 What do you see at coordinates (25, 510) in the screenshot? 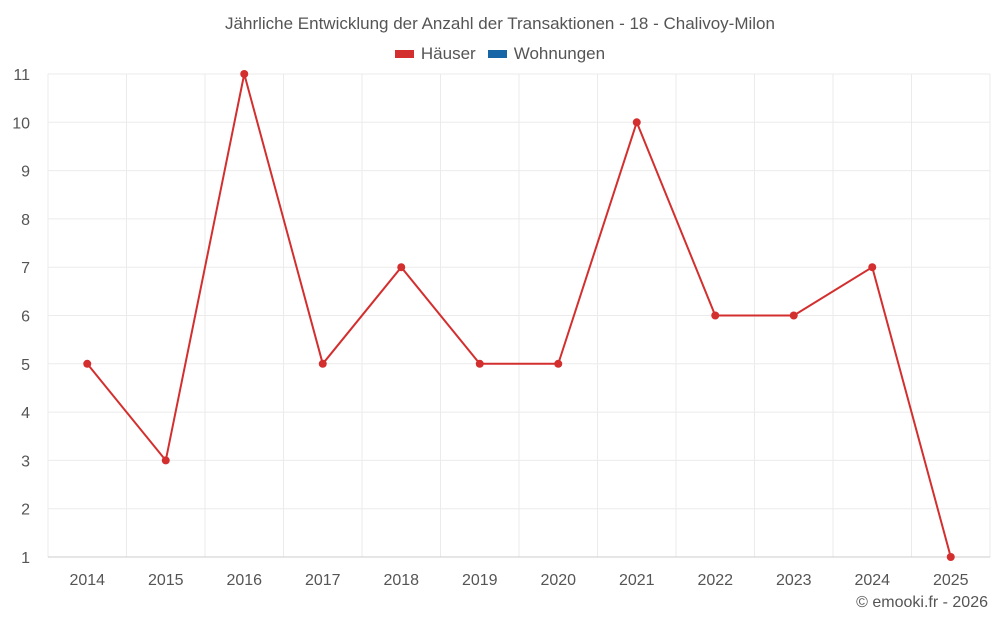
I see `y-tick-label-2: 2` at bounding box center [25, 510].